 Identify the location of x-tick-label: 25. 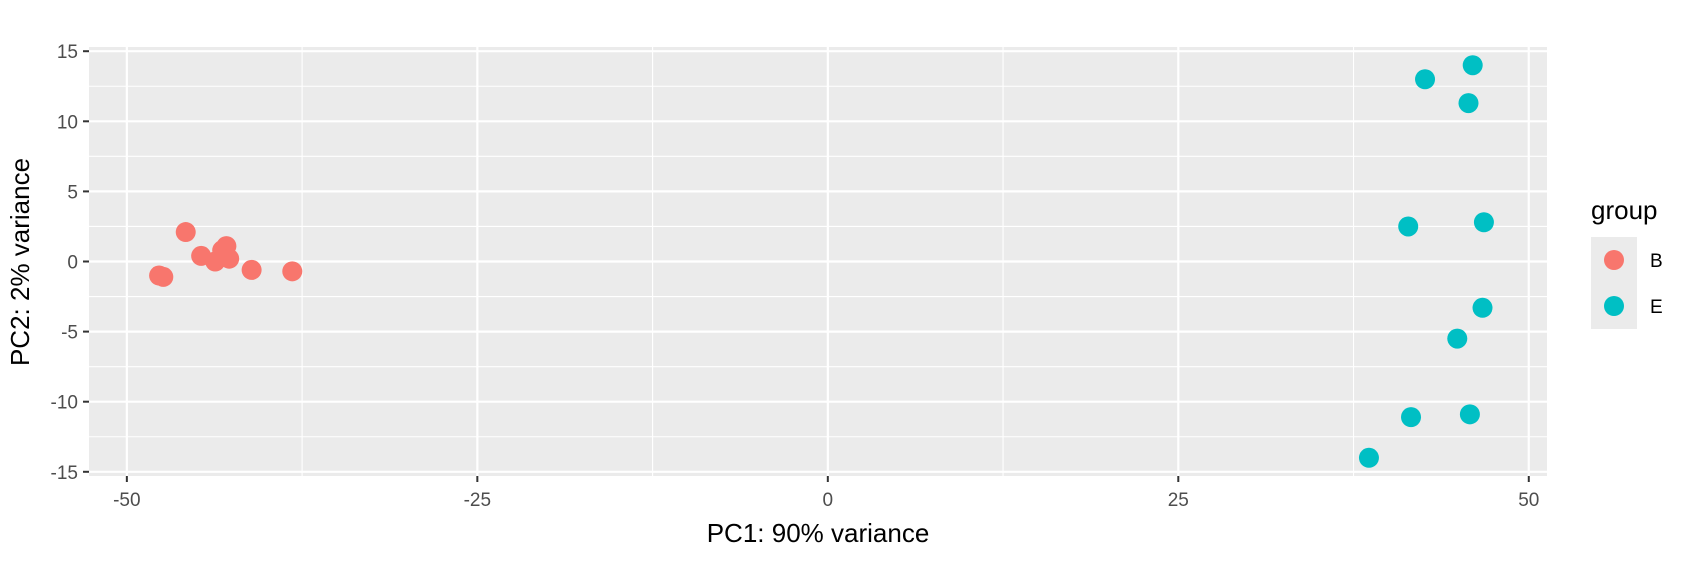
(1178, 500).